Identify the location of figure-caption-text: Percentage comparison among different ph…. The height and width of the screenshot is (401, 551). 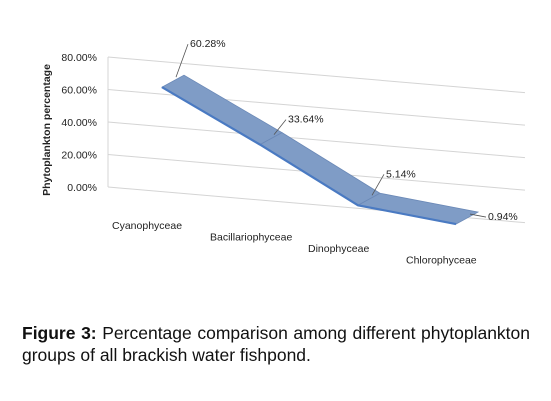
(276, 344).